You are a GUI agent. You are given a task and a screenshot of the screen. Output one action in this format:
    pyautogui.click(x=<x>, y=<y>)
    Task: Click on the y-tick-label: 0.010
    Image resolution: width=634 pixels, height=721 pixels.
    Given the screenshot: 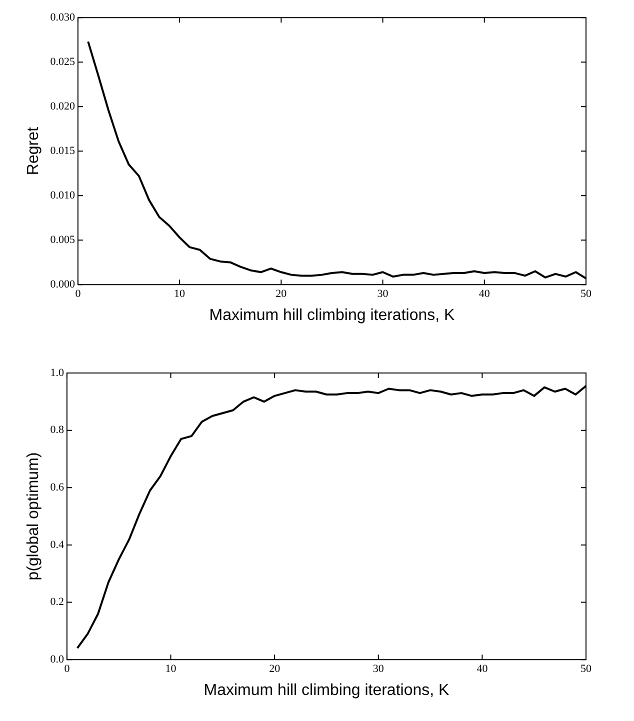 What is the action you would take?
    pyautogui.click(x=63, y=195)
    